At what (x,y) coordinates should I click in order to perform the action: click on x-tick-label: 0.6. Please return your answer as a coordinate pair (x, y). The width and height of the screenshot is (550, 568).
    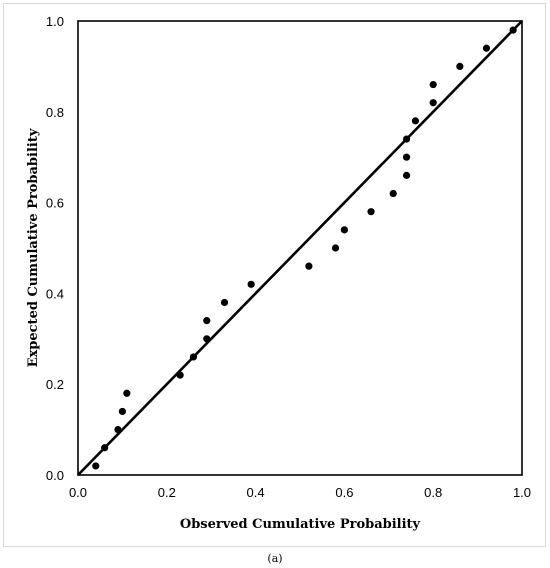
    Looking at the image, I should click on (344, 492).